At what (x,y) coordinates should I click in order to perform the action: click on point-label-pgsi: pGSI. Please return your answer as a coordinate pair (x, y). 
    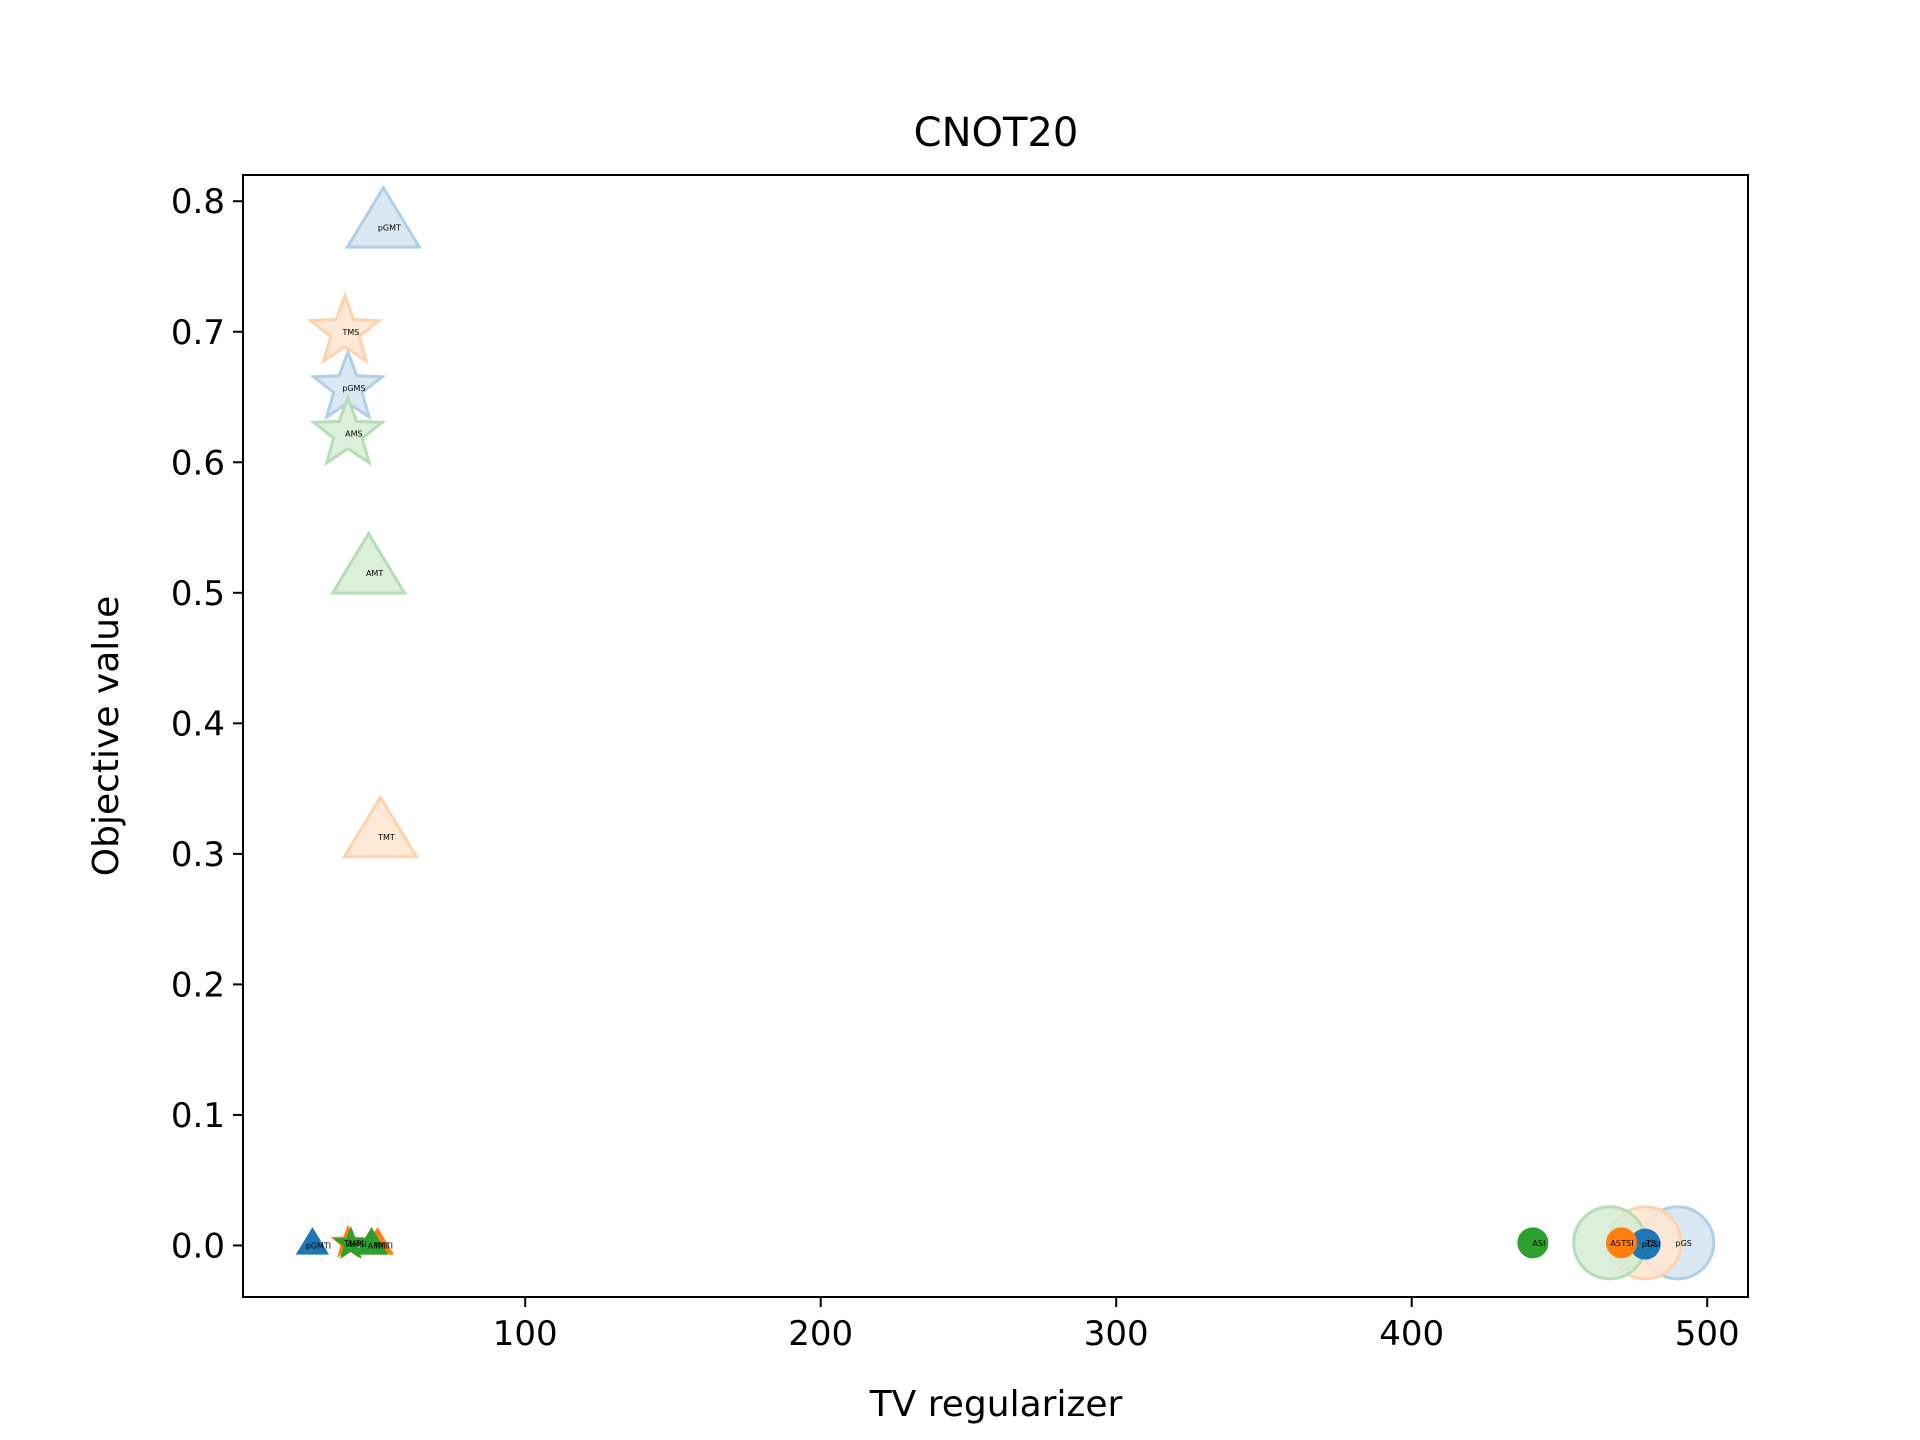
    Looking at the image, I should click on (1651, 1244).